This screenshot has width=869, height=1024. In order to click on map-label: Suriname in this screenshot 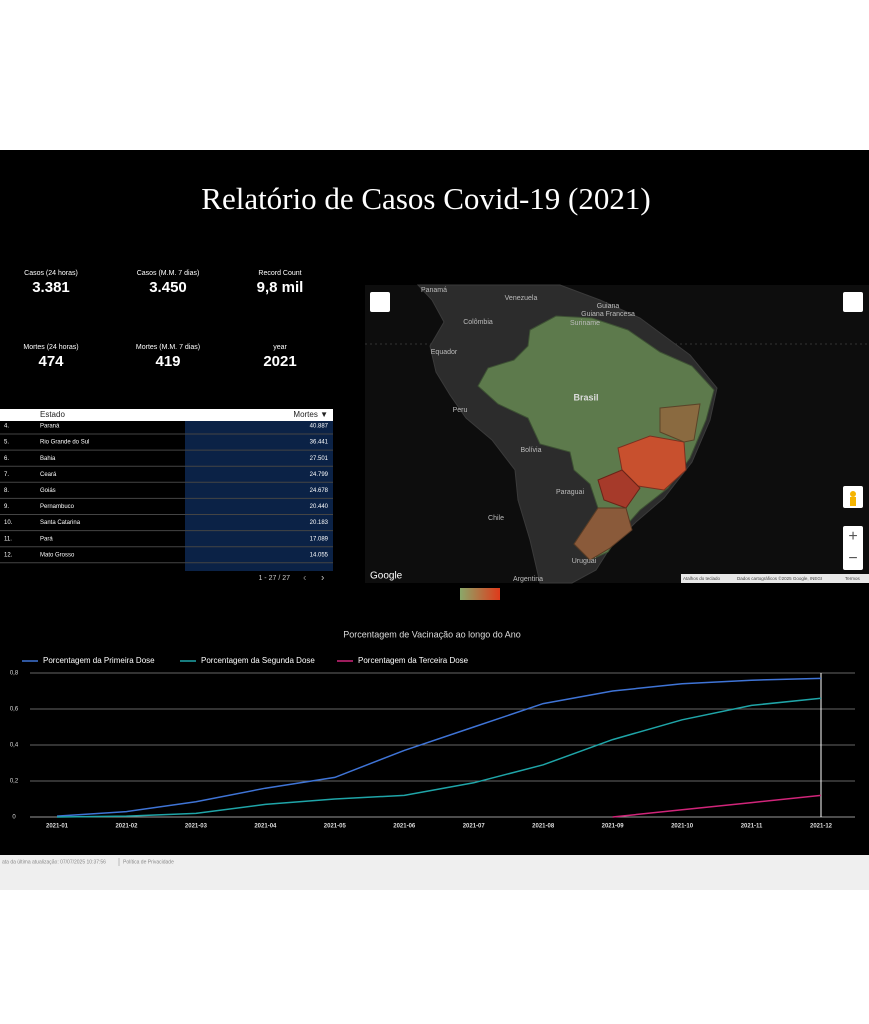, I will do `click(585, 323)`.